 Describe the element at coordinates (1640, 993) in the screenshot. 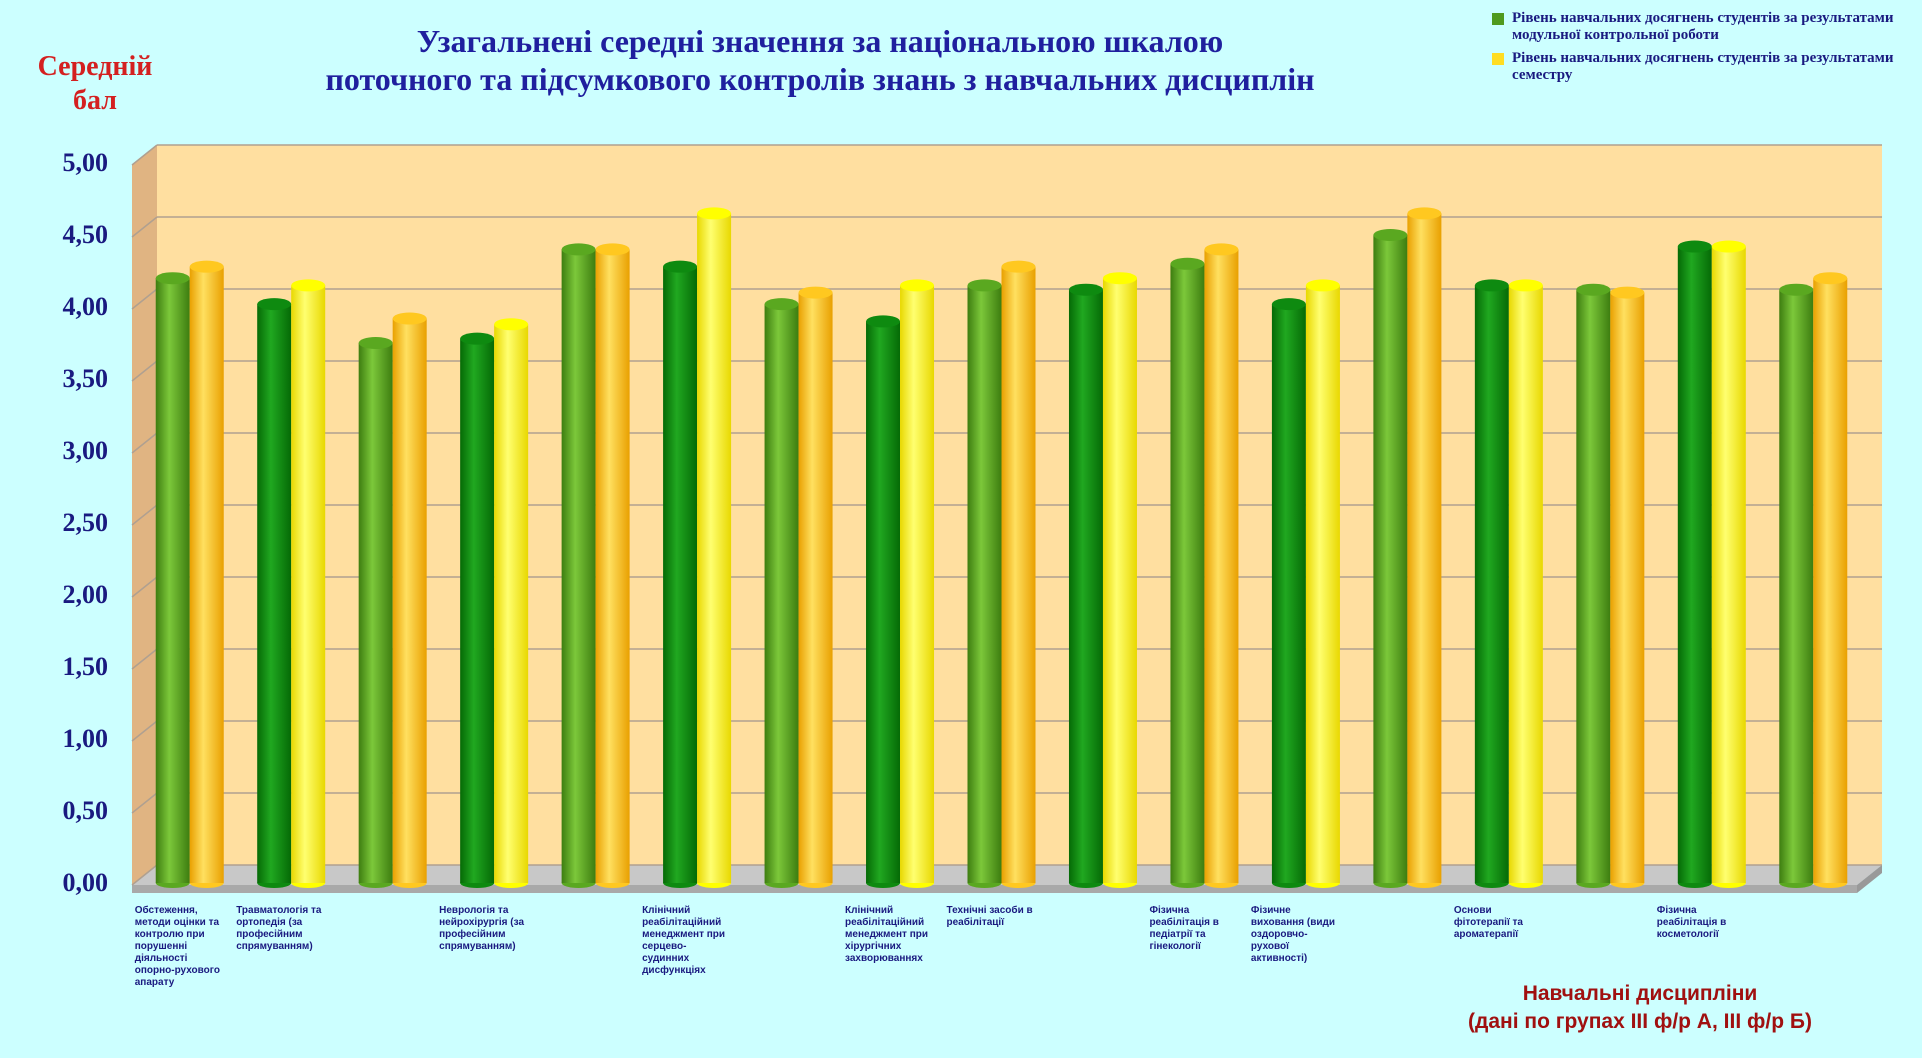

I see `x-axis-title: Навчальні дисципліни` at that location.